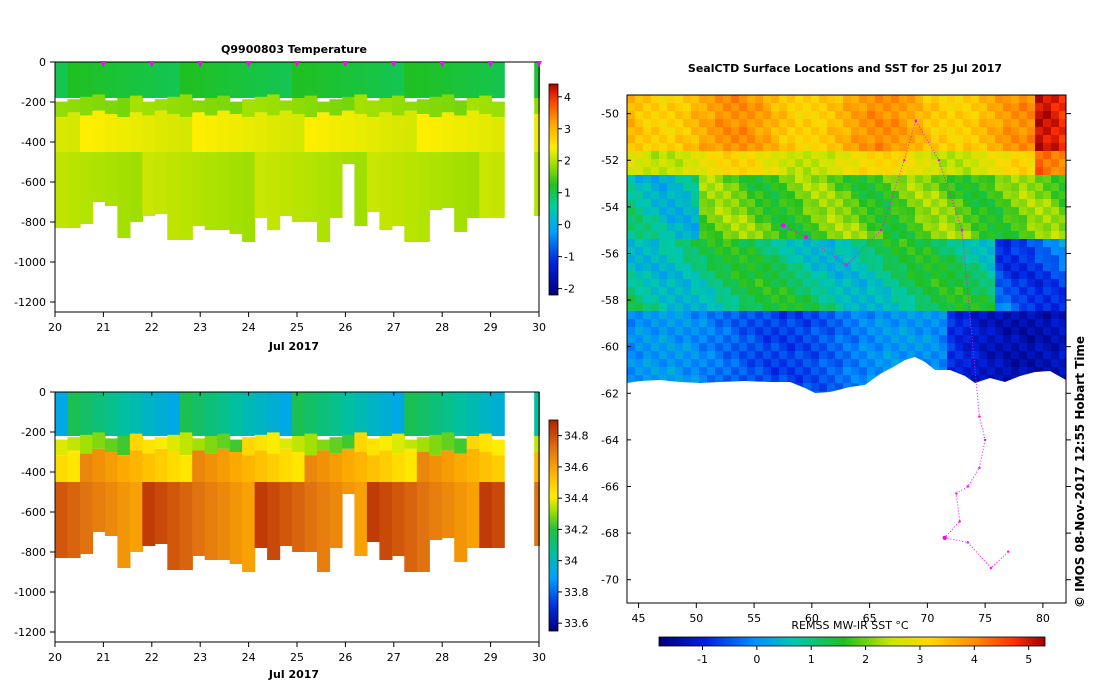  I want to click on x-tick-label: 30, so click(539, 657).